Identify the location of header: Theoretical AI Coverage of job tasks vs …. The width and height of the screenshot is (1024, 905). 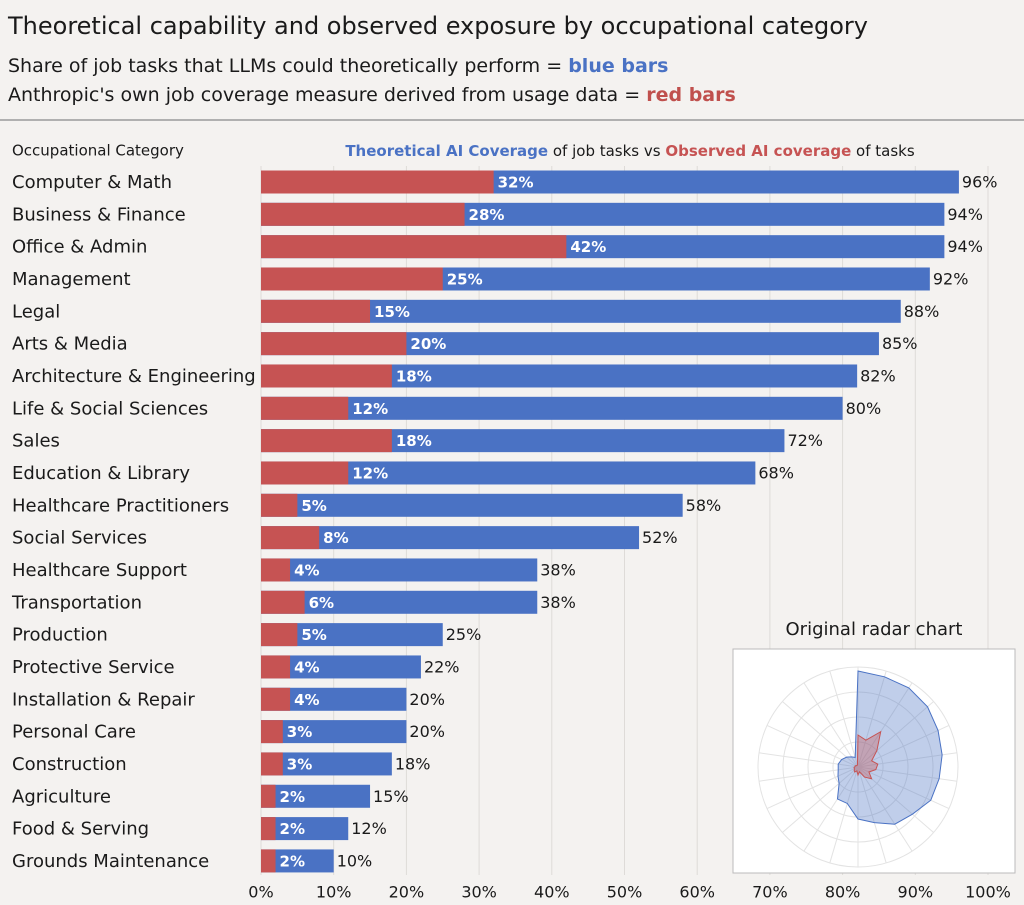
(630, 151).